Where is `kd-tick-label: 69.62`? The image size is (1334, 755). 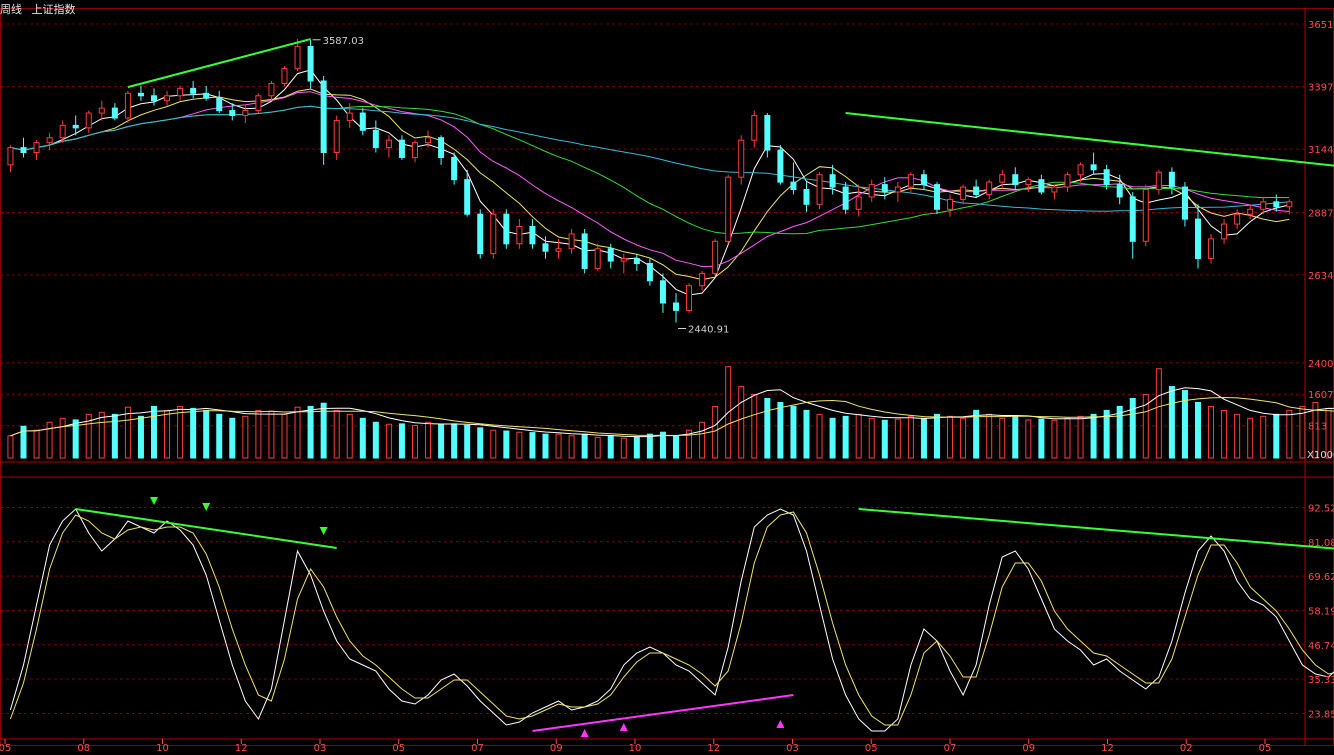 kd-tick-label: 69.62 is located at coordinates (1321, 577).